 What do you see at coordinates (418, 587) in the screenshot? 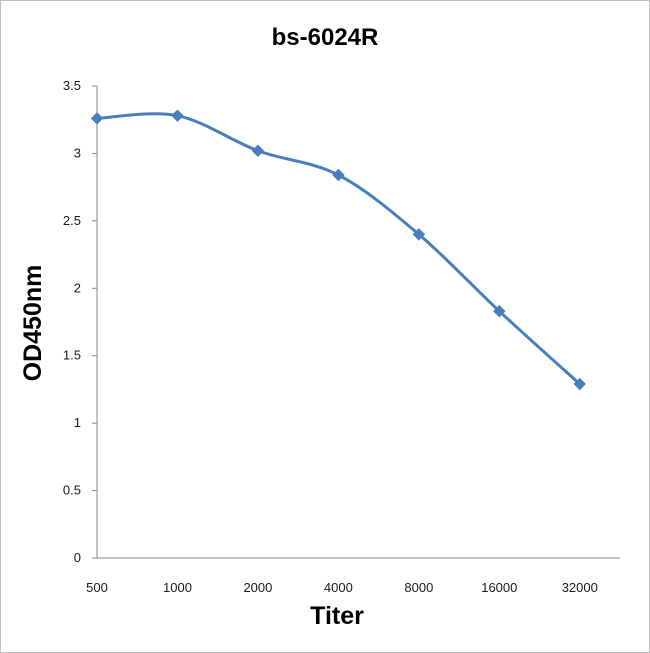
I see `x-tick-label: 8000` at bounding box center [418, 587].